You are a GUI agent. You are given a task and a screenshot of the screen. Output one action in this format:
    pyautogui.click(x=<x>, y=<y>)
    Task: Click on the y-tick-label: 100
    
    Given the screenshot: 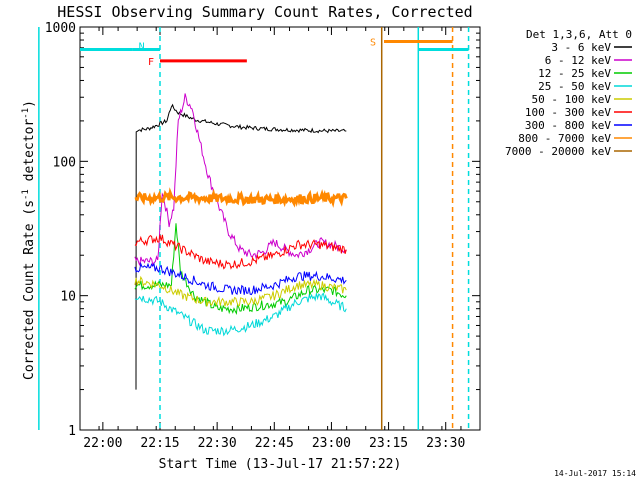 What is the action you would take?
    pyautogui.click(x=64, y=162)
    